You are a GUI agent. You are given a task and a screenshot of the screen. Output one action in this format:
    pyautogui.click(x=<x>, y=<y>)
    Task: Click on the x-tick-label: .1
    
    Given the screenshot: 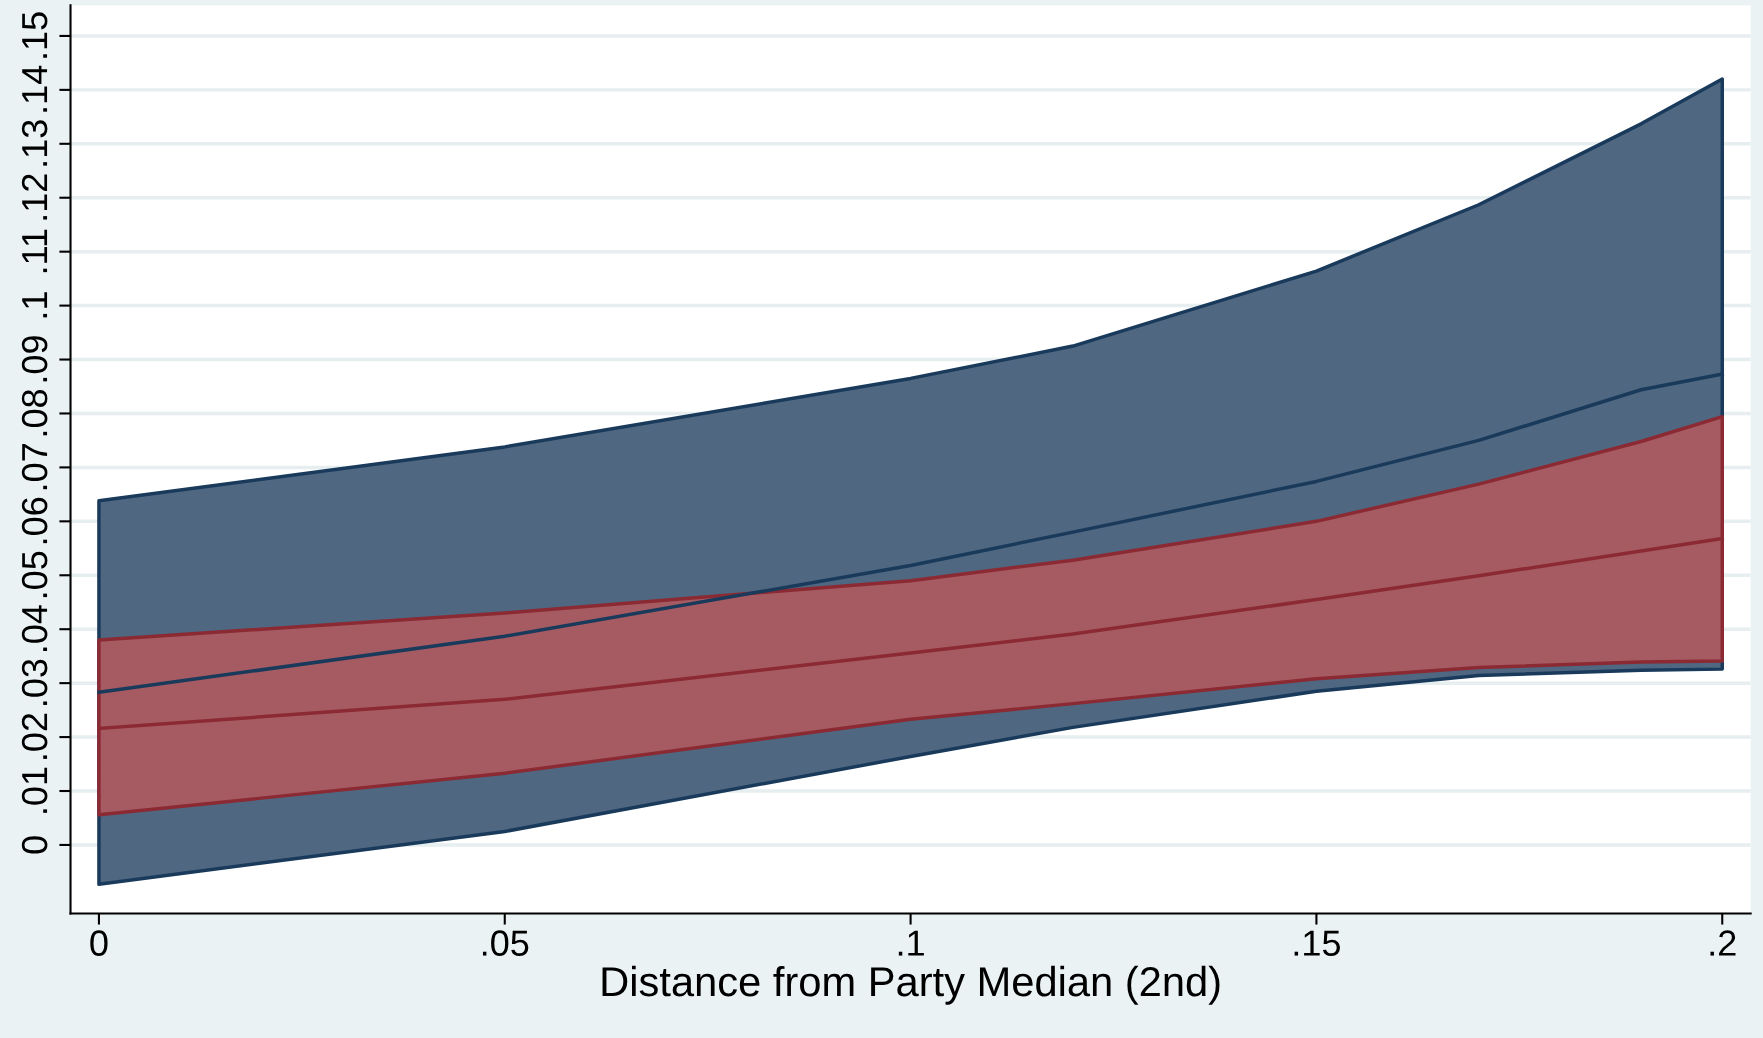 What is the action you would take?
    pyautogui.click(x=911, y=943)
    